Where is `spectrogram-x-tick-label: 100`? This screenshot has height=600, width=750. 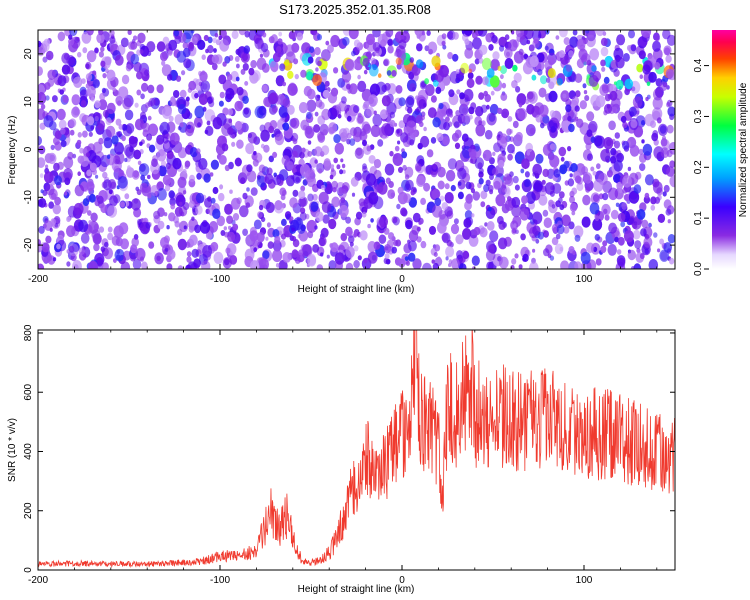
spectrogram-x-tick-label: 100 is located at coordinates (584, 279).